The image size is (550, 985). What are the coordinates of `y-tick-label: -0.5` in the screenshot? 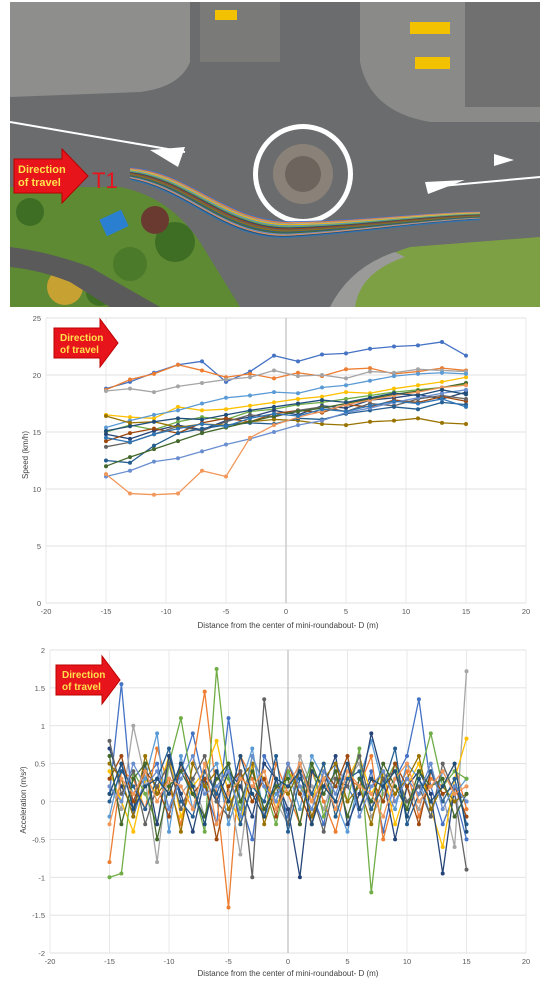 It's located at (38, 839).